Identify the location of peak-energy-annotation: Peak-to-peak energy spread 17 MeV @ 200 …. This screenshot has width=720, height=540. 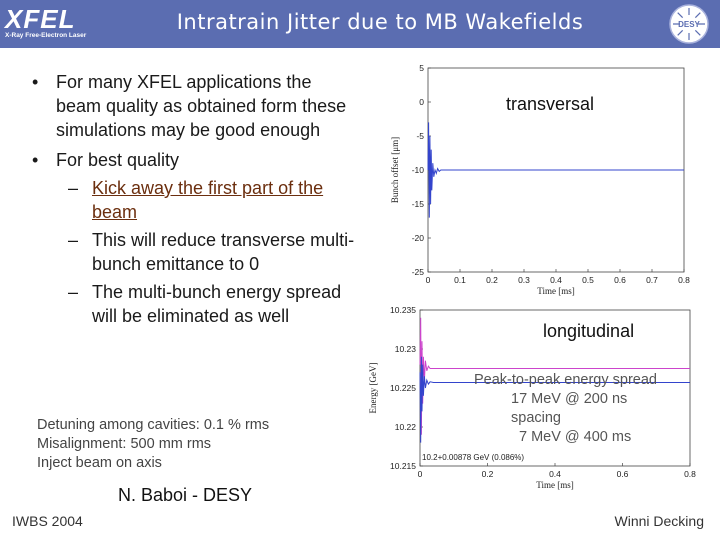
(565, 409).